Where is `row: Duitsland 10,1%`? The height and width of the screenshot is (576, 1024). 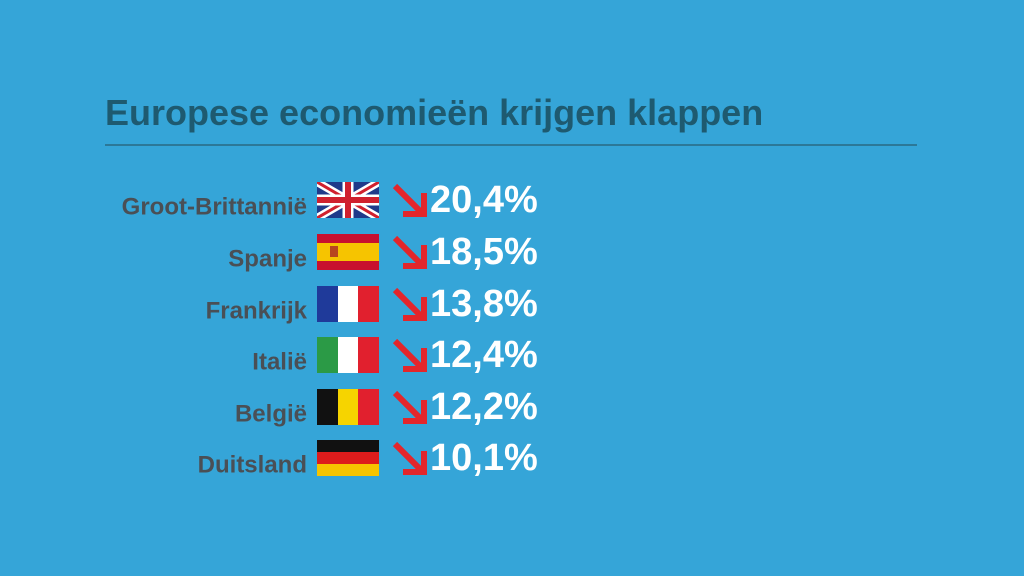
row: Duitsland 10,1% is located at coordinates (368, 458).